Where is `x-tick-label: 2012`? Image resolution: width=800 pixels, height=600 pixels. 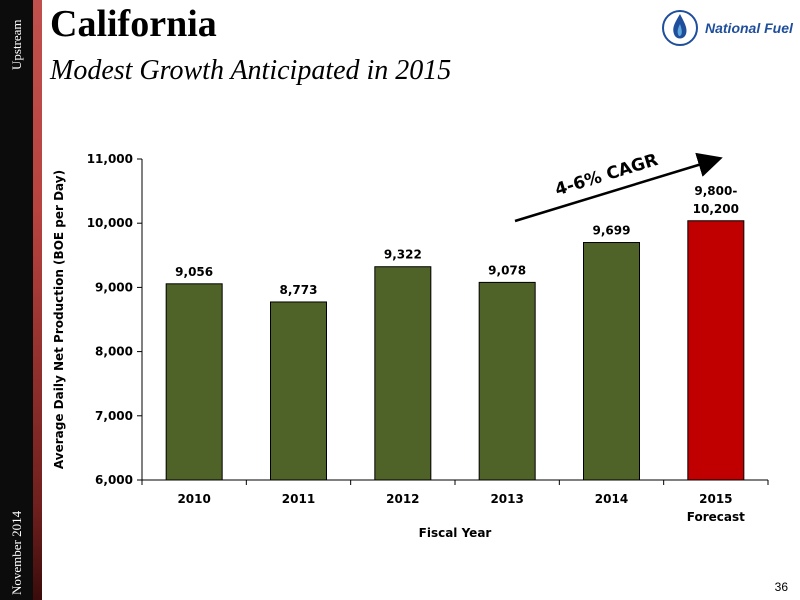 x-tick-label: 2012 is located at coordinates (402, 499).